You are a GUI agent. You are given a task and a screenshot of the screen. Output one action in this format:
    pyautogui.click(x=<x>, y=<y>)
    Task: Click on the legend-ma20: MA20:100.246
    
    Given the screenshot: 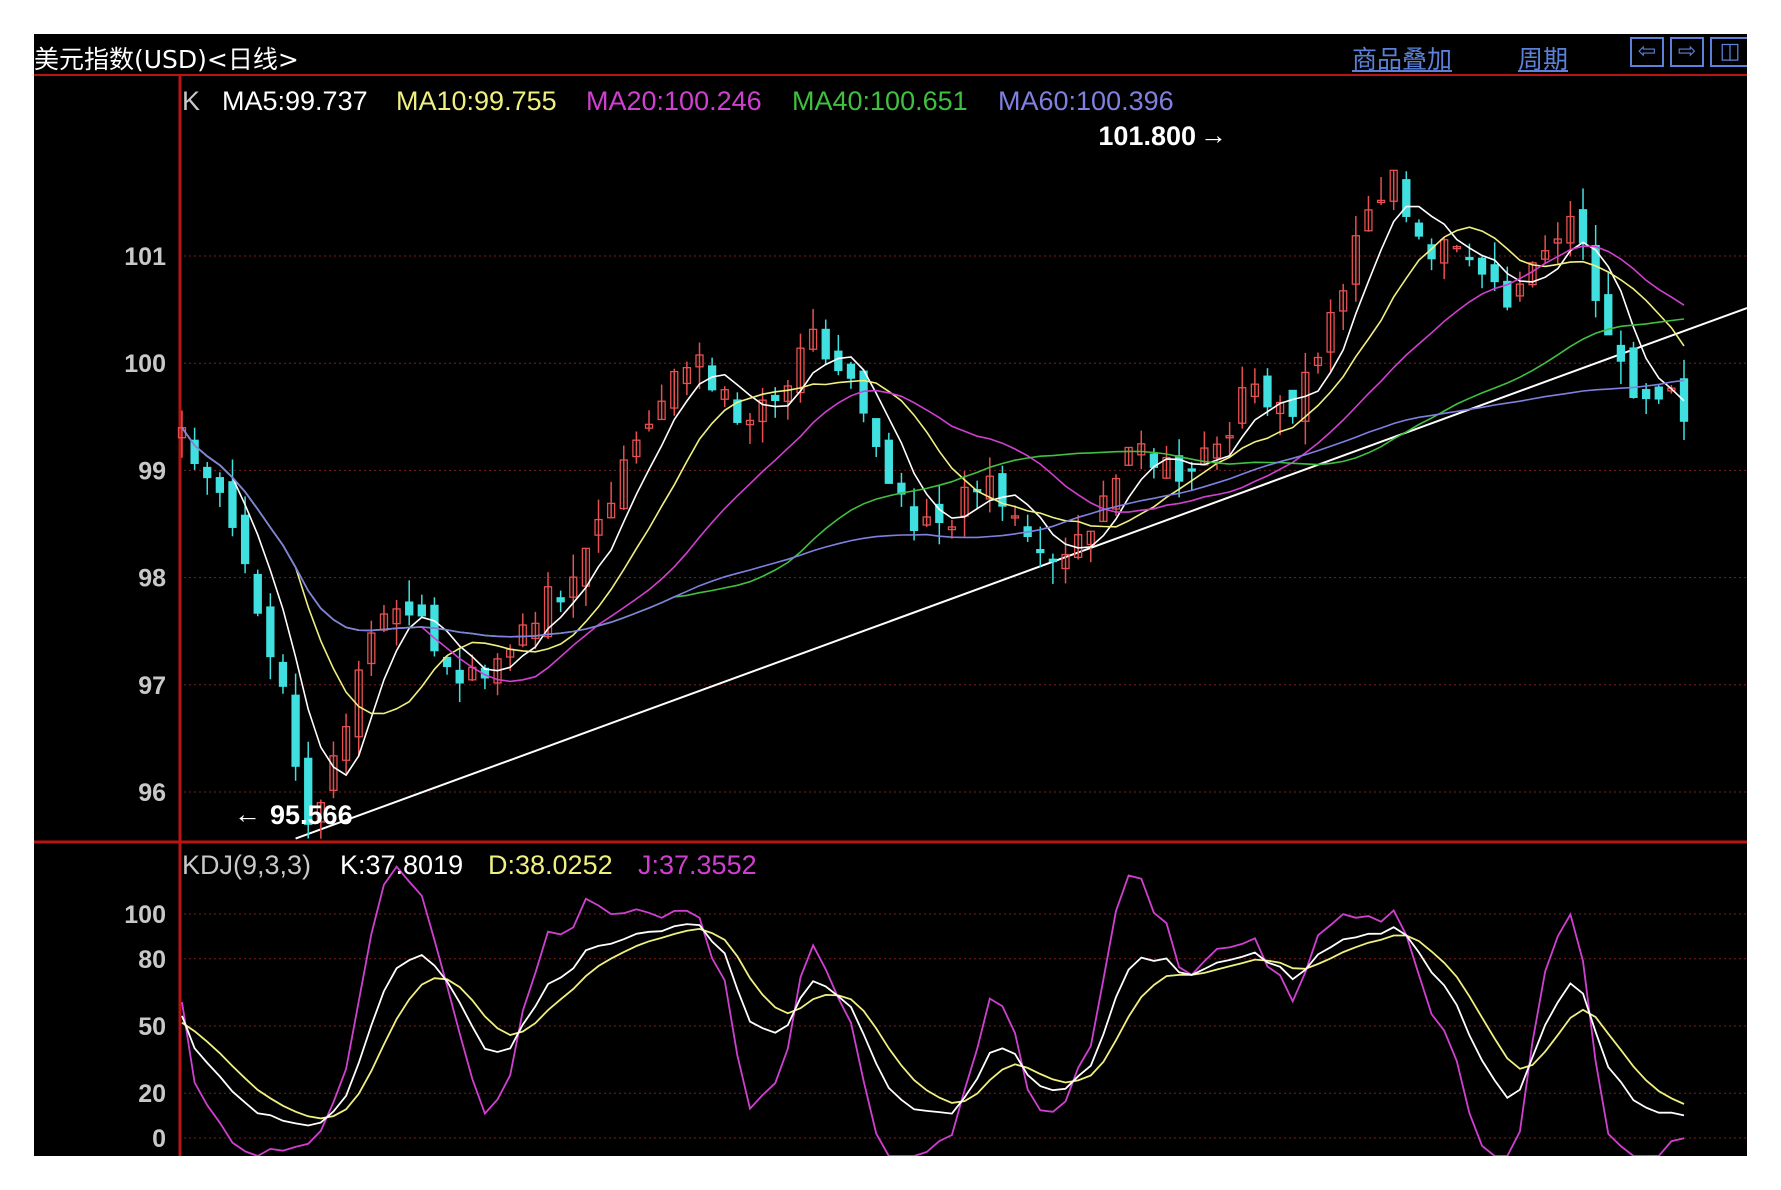 What is the action you would take?
    pyautogui.click(x=674, y=101)
    